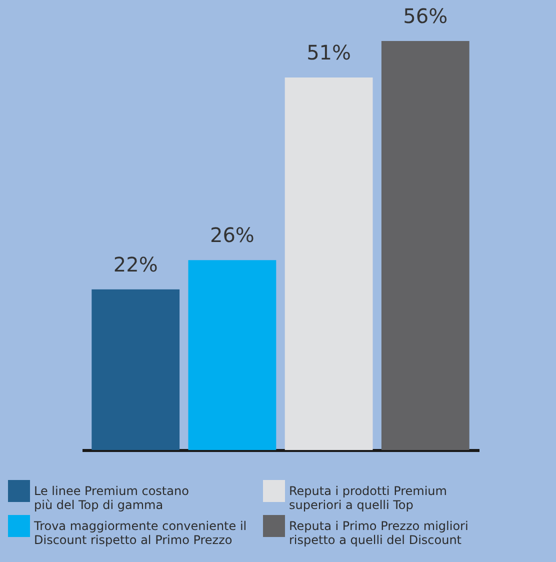 The width and height of the screenshot is (556, 562). Describe the element at coordinates (111, 498) in the screenshot. I see `legend-label: Le linee Premium costano più del Top di gamma` at that location.